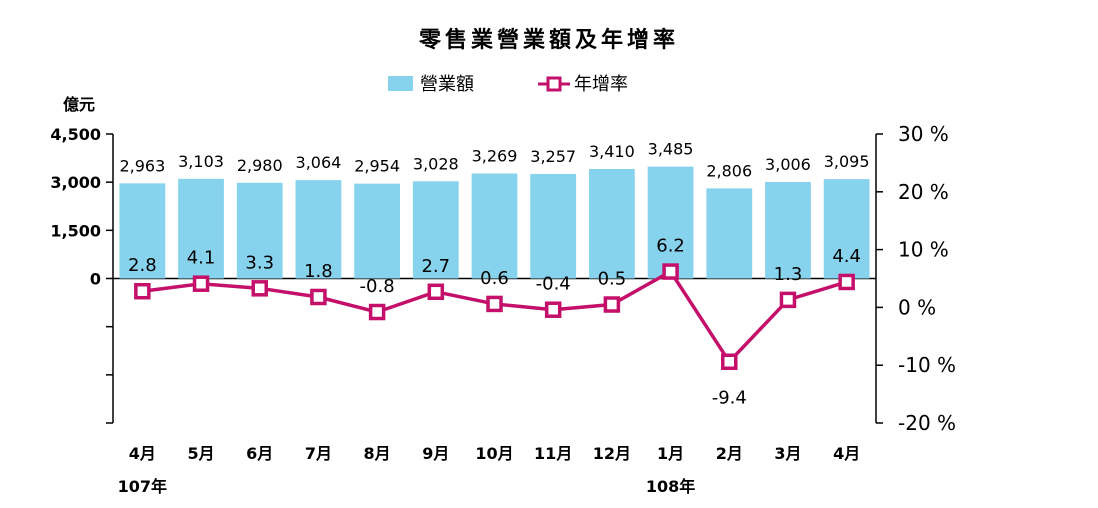 The image size is (1098, 508). Describe the element at coordinates (548, 40) in the screenshot. I see `chart-title: 零售業營業額及年增率` at that location.